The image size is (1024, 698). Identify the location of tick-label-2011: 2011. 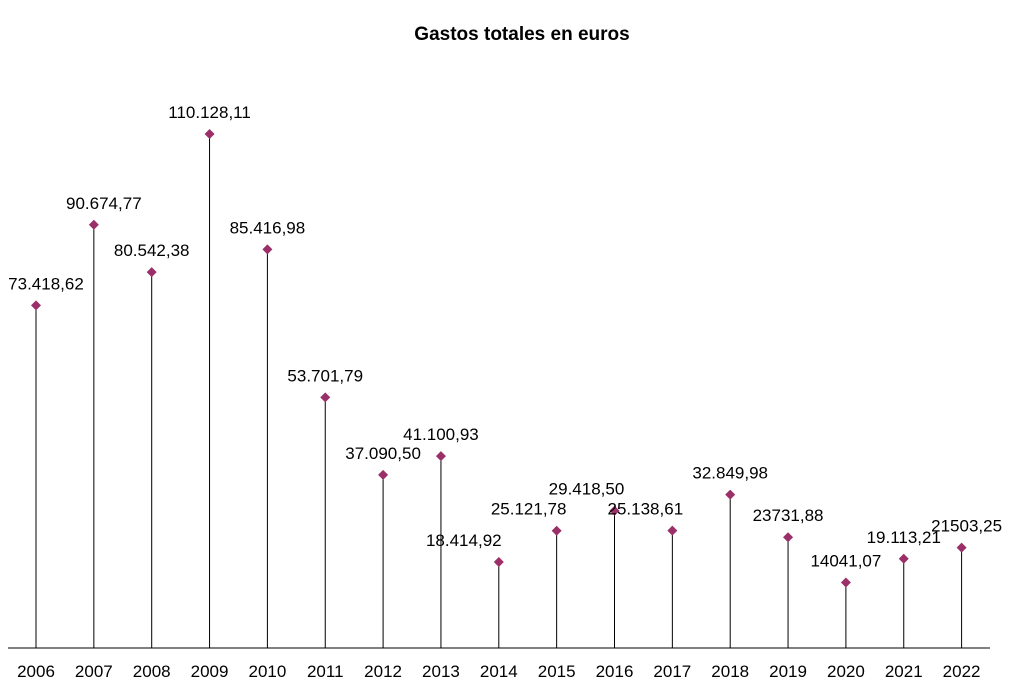
(325, 671).